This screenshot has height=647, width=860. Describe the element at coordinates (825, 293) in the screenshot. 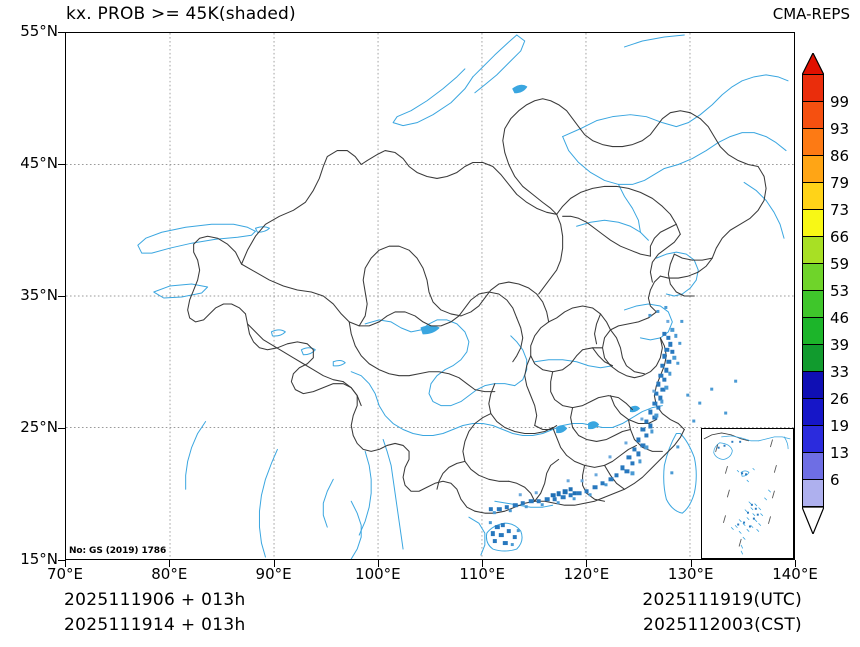

I see `probability-colorbar: 6 13 19 26 33 39 46 53 59 66 73 79 86 93 99` at that location.